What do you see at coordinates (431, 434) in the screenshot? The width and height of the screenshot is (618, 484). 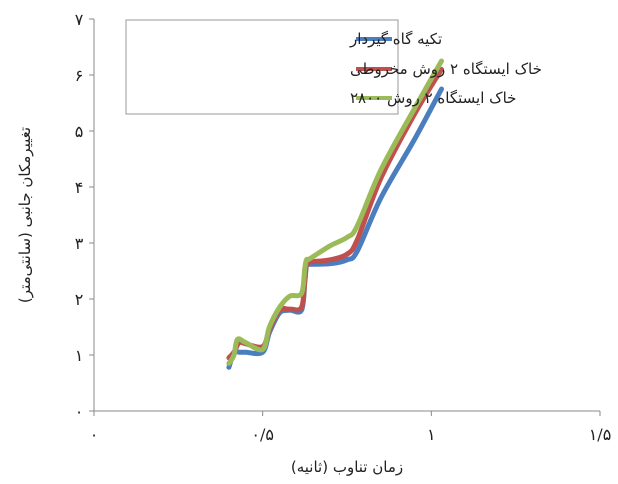 I see `x-tick-label: ۱` at bounding box center [431, 434].